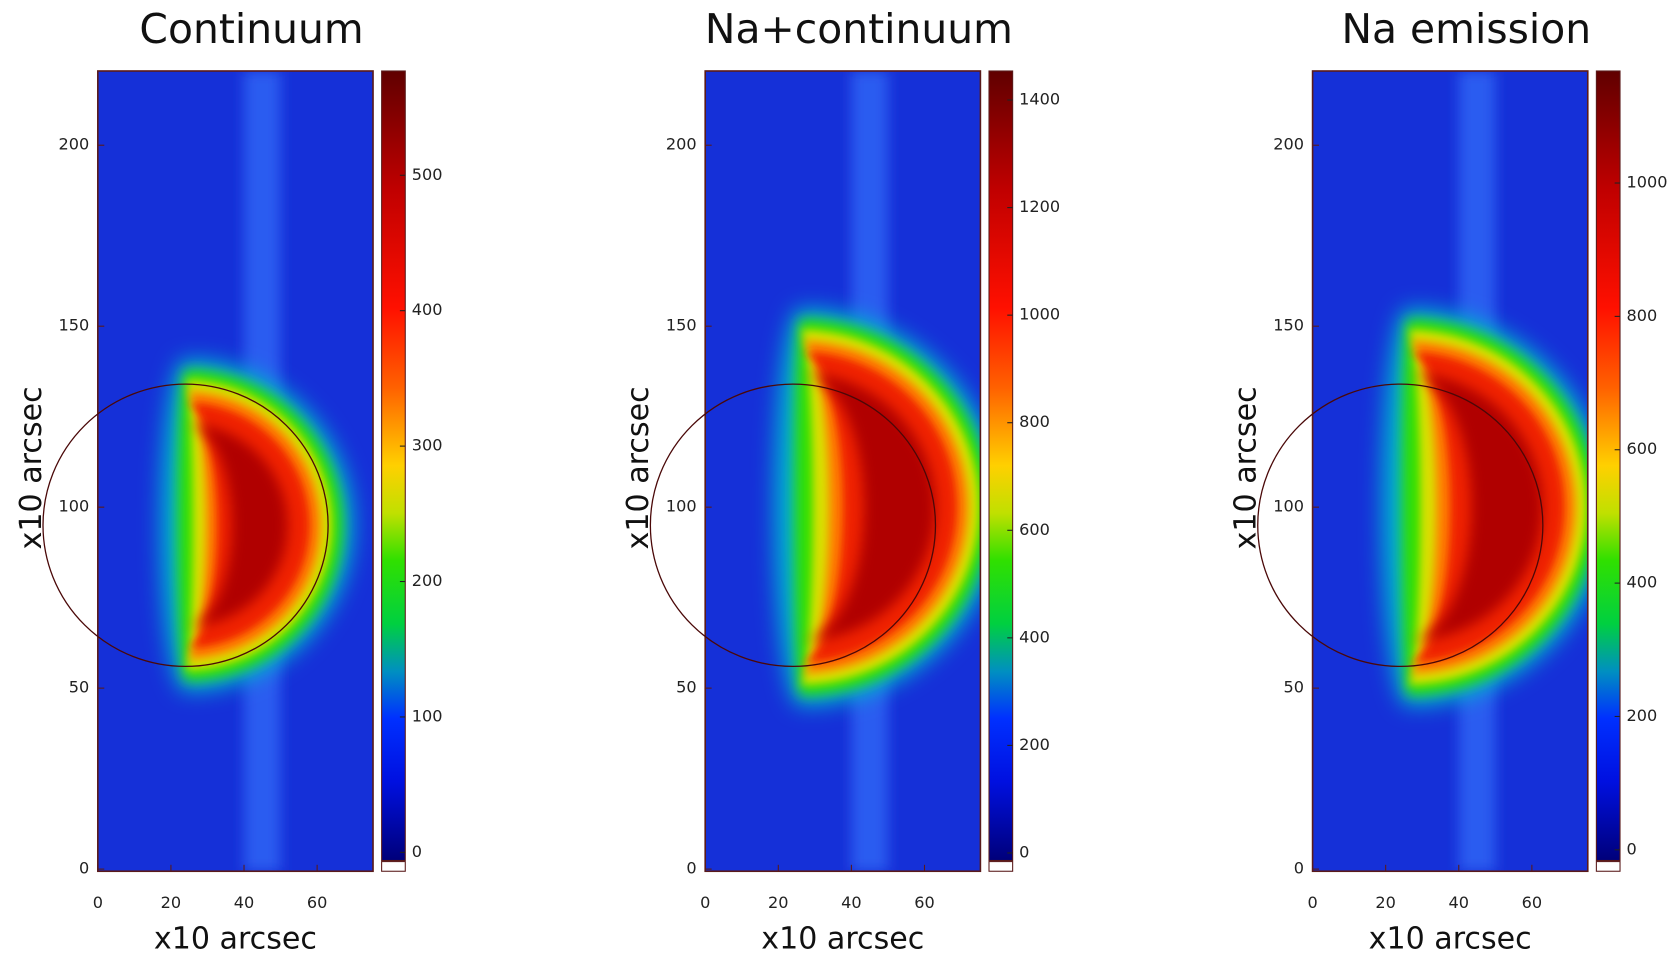  Describe the element at coordinates (1039, 206) in the screenshot. I see `colorbar-tick-label: 1200` at that location.